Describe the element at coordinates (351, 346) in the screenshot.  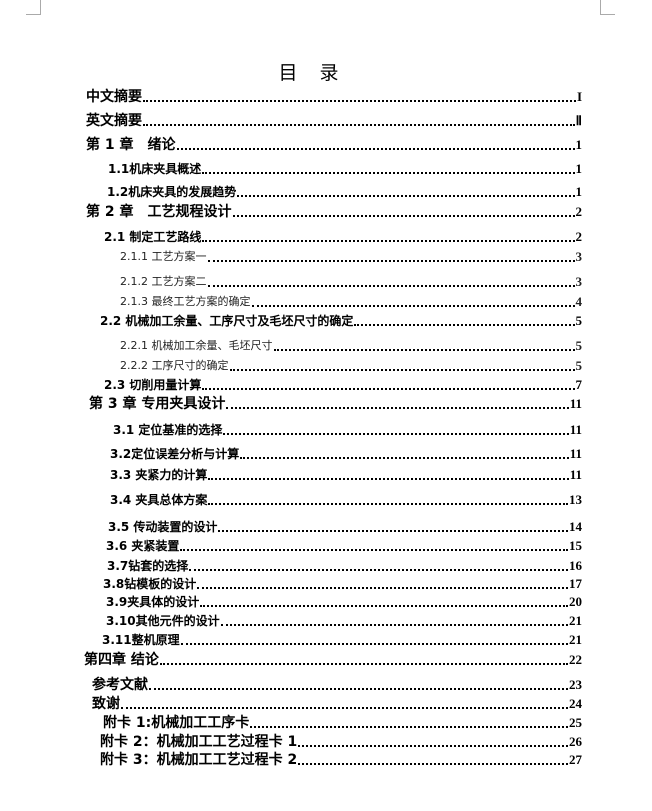
I see `toc-entry: 2.2.1 机械加工余量、毛坯尺寸 5` at that location.